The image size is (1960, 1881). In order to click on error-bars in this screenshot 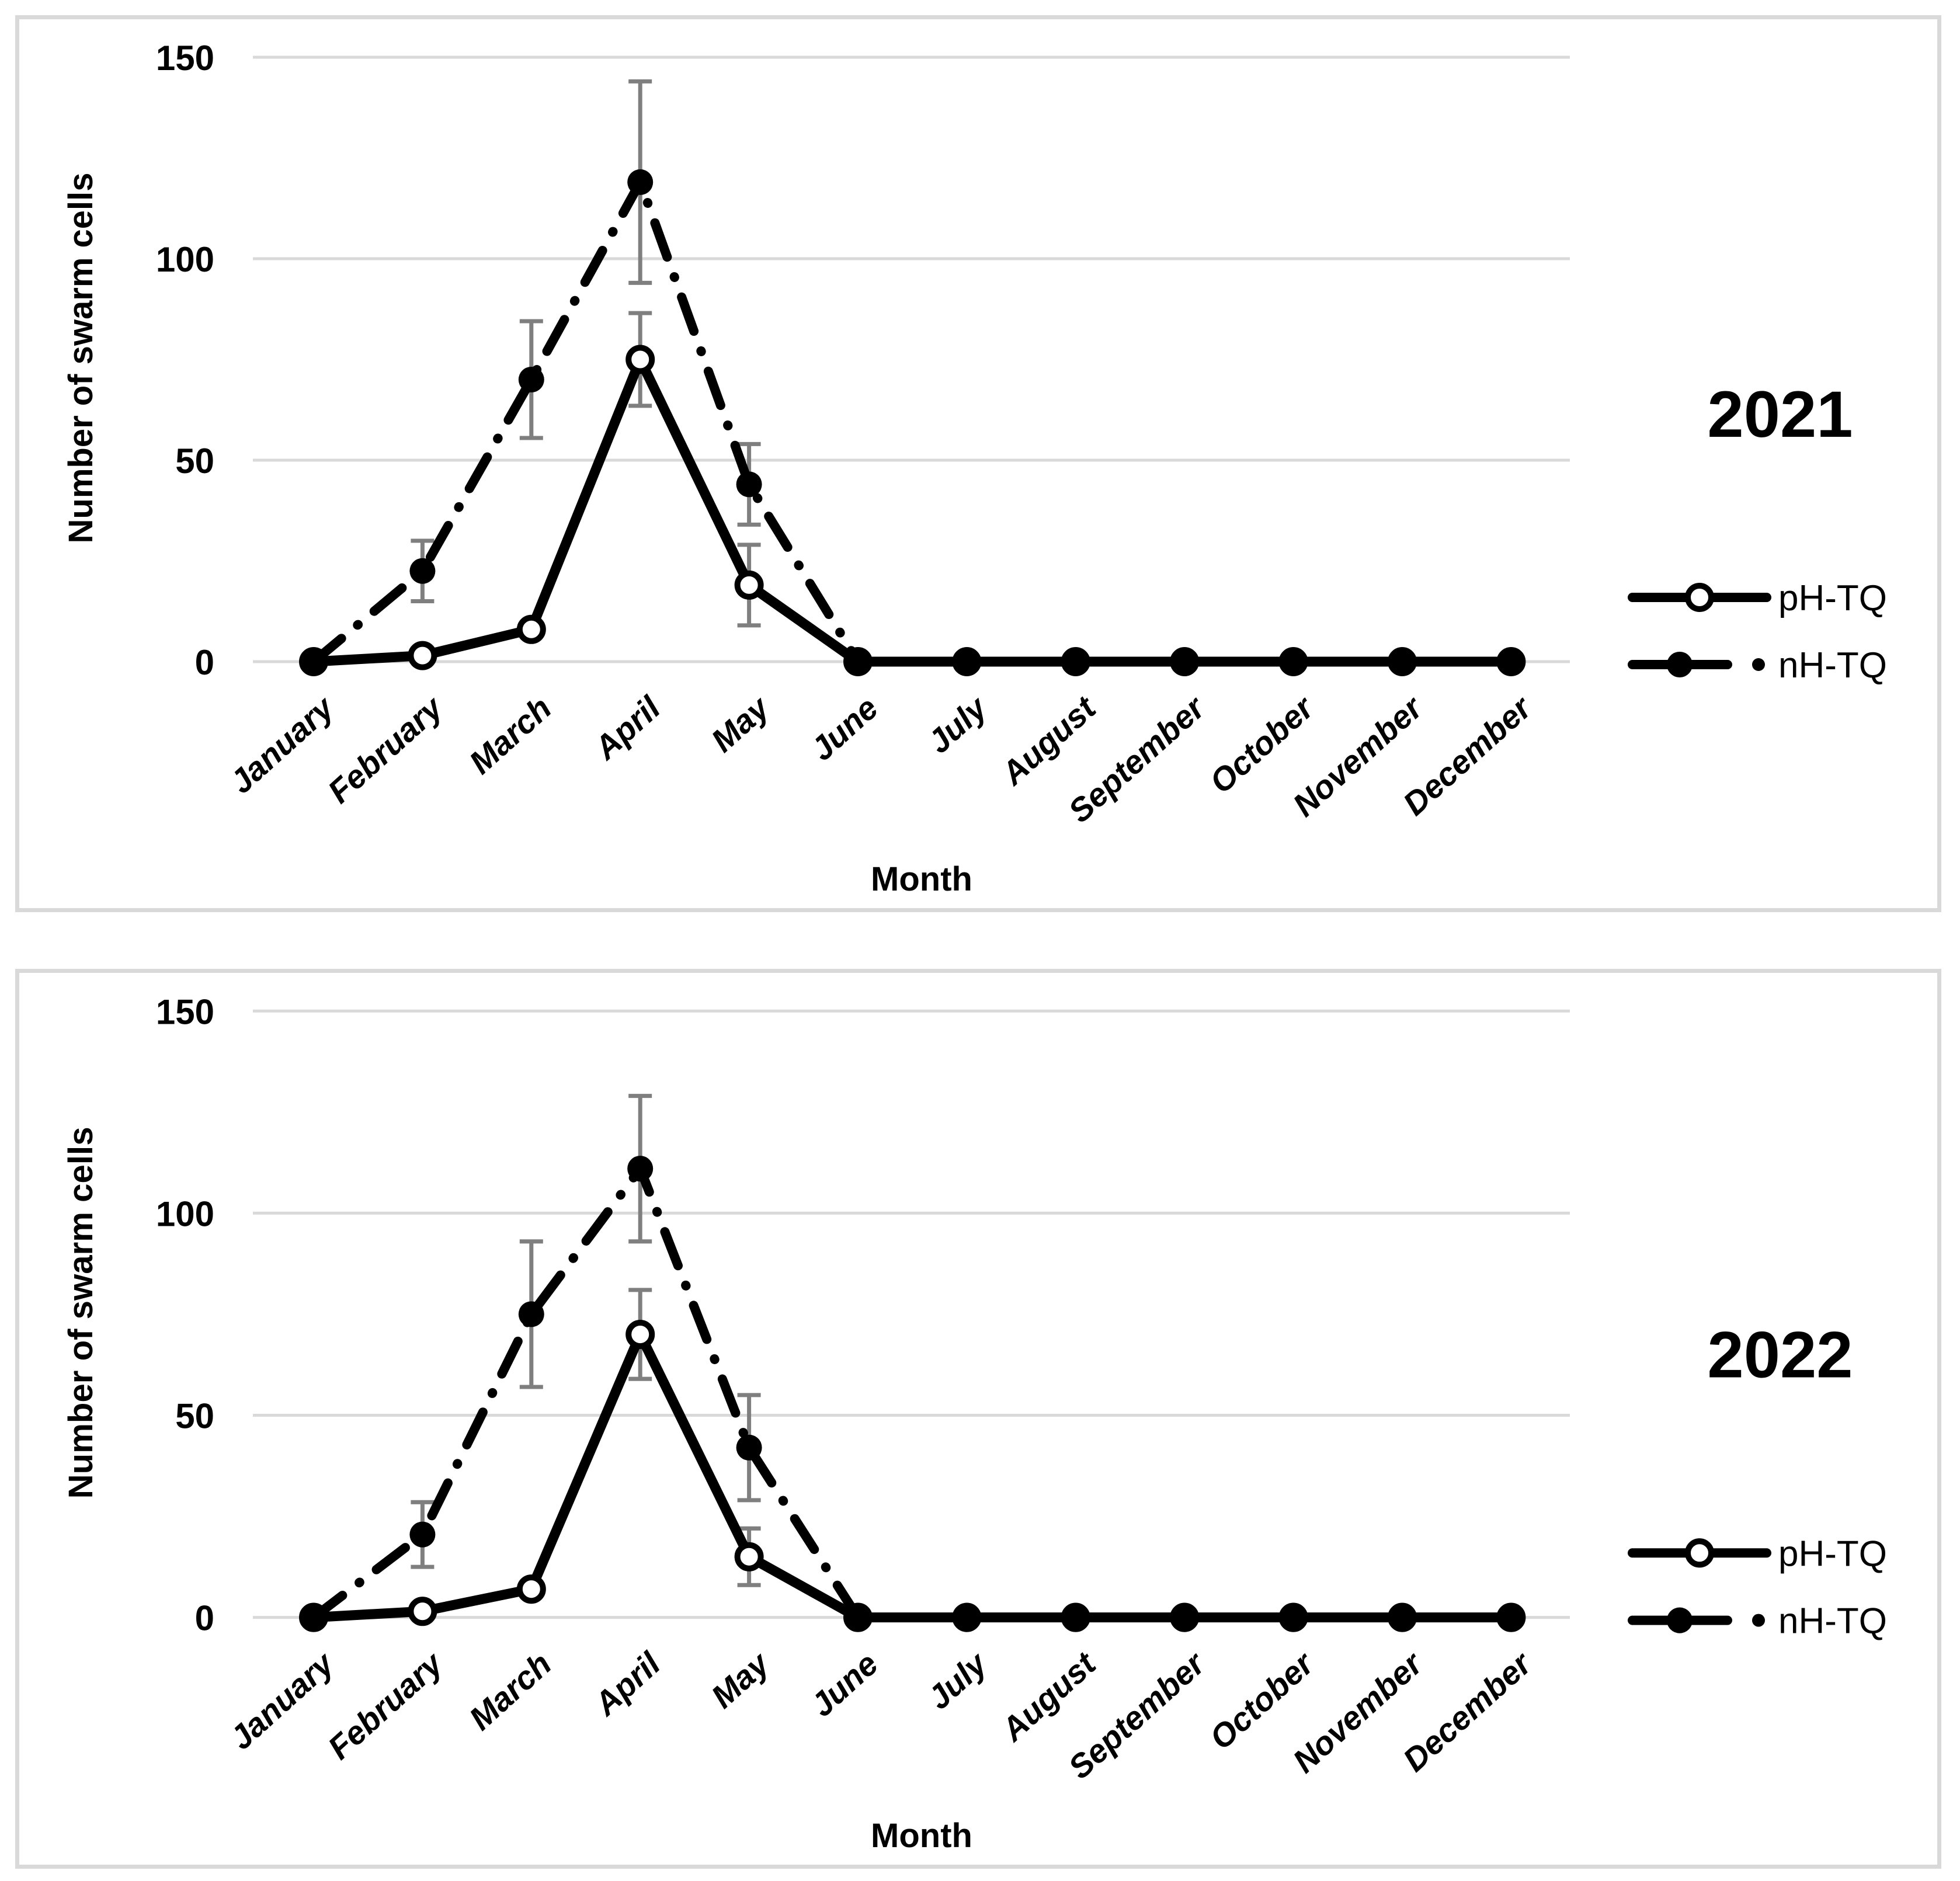, I will do `click(586, 354)`.